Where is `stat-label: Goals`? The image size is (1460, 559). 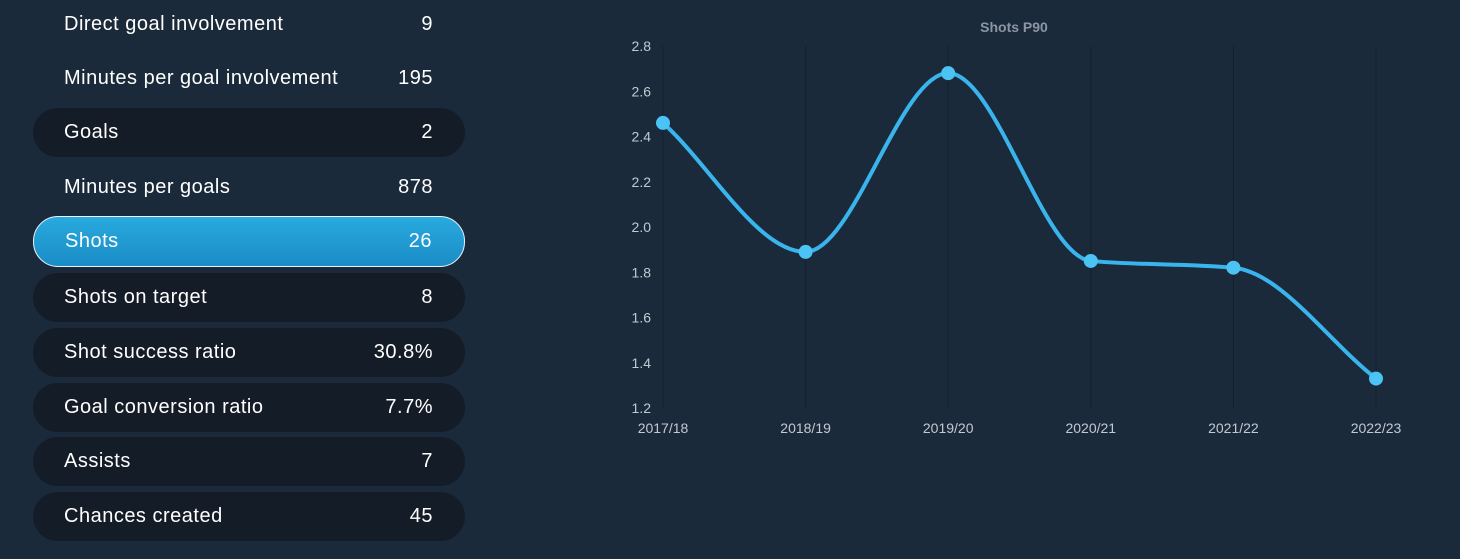
stat-label: Goals is located at coordinates (91, 132).